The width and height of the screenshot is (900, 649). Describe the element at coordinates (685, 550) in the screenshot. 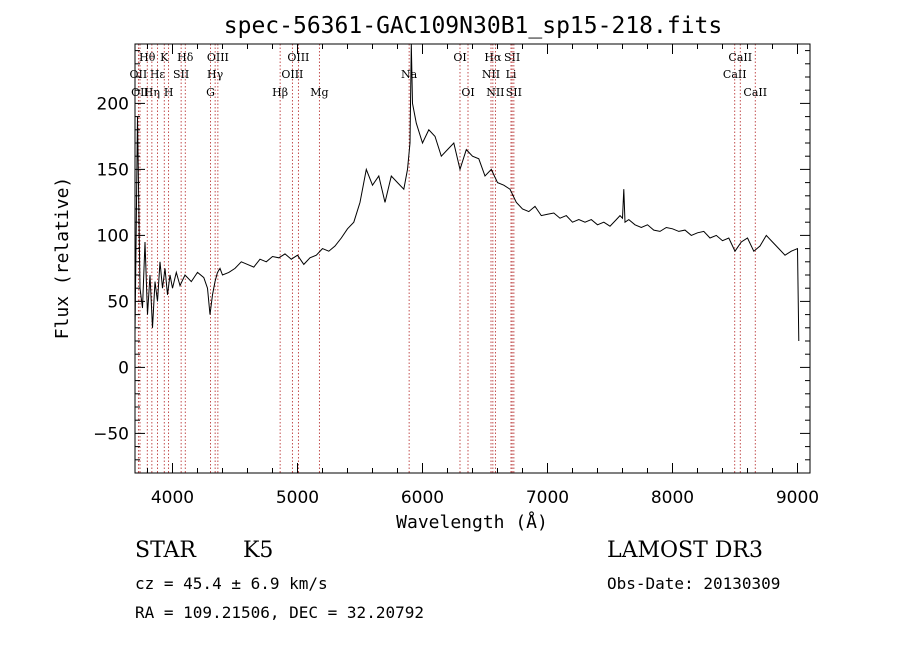

I see `survey-name: LAMOST DR3` at that location.